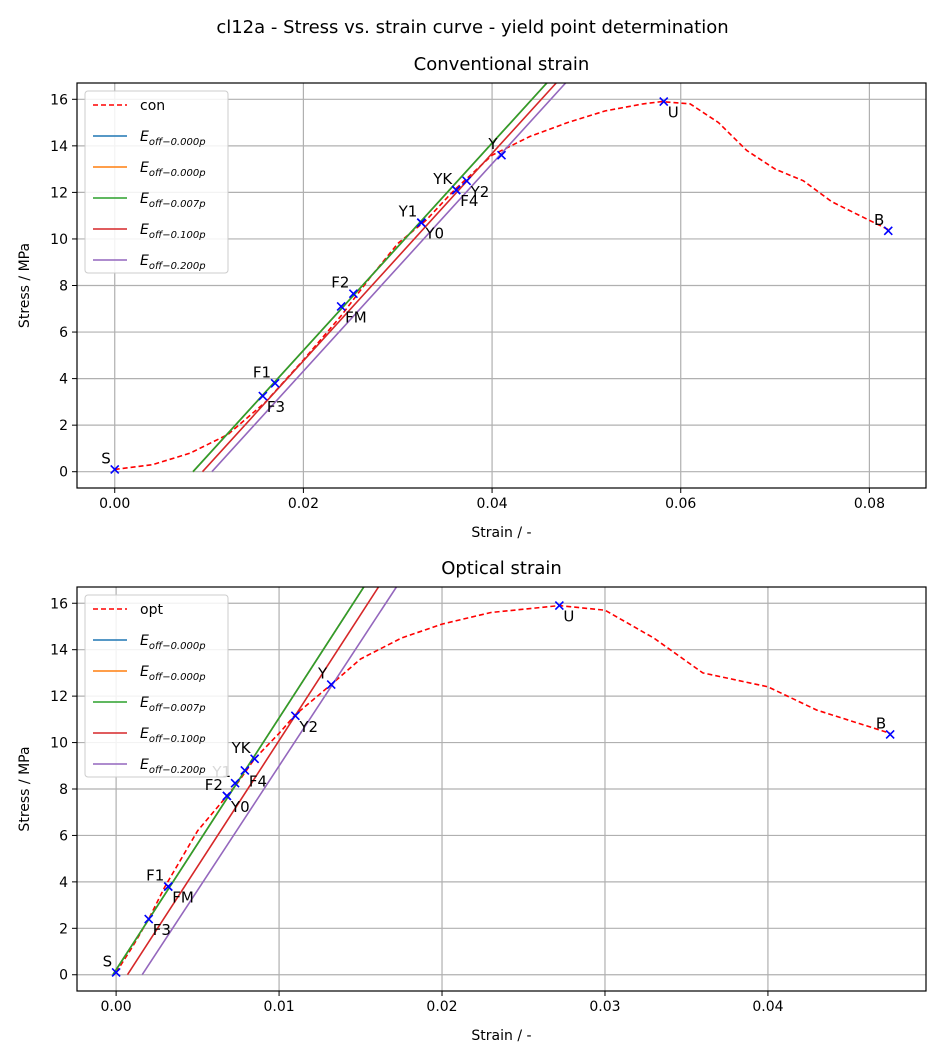 This screenshot has height=1062, width=945. Describe the element at coordinates (25, 285) in the screenshot. I see `y-axis-label: Stress / MPa` at that location.